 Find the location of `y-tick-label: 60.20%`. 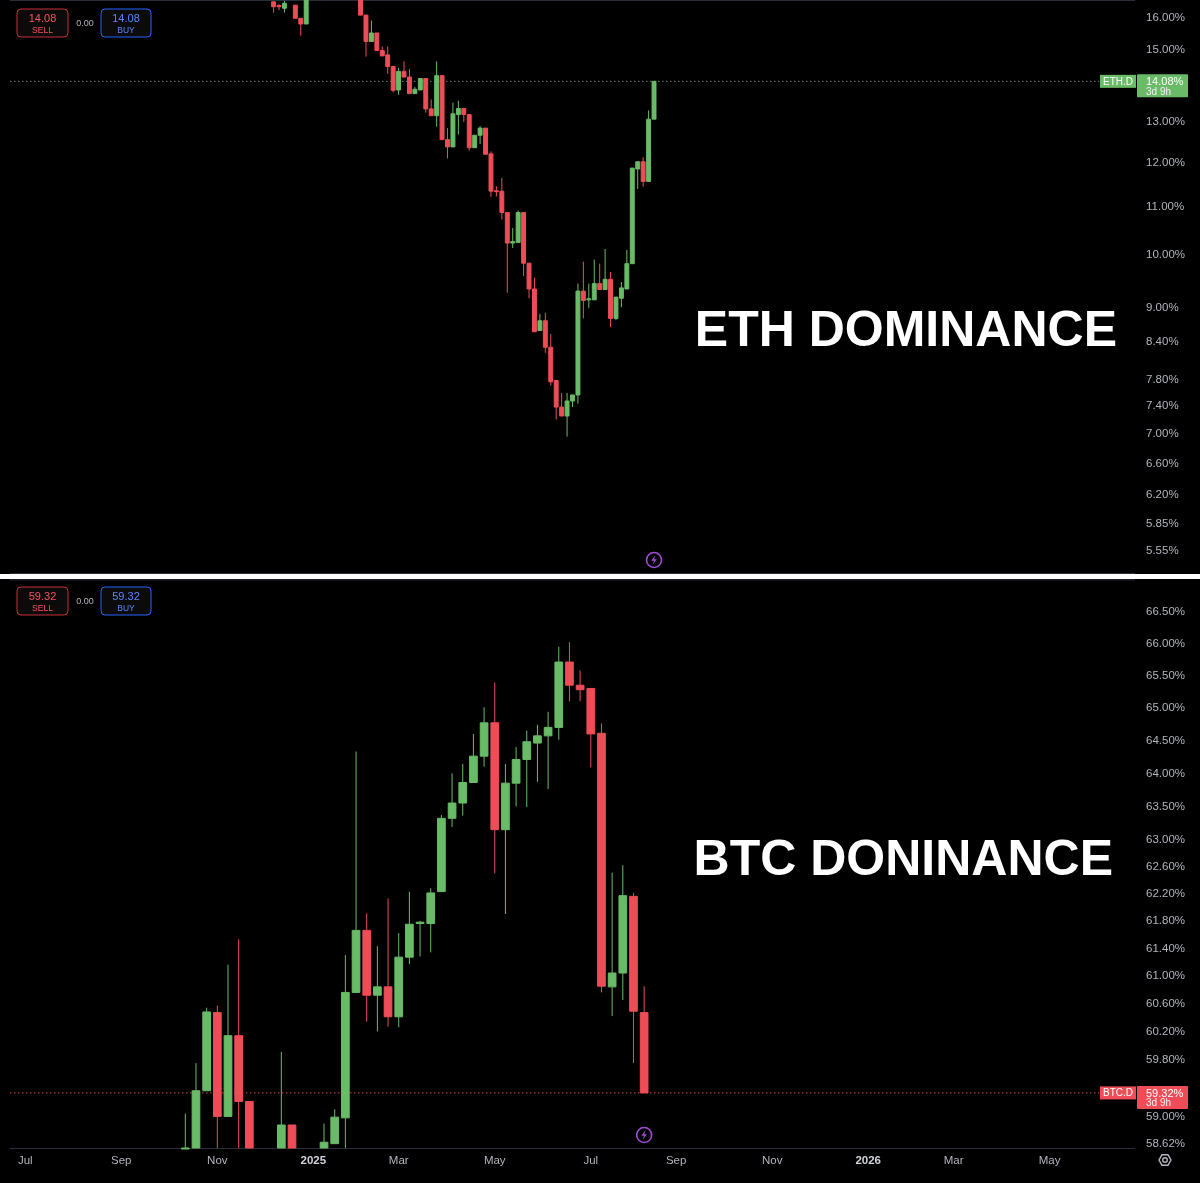

y-tick-label: 60.20% is located at coordinates (1166, 1030).